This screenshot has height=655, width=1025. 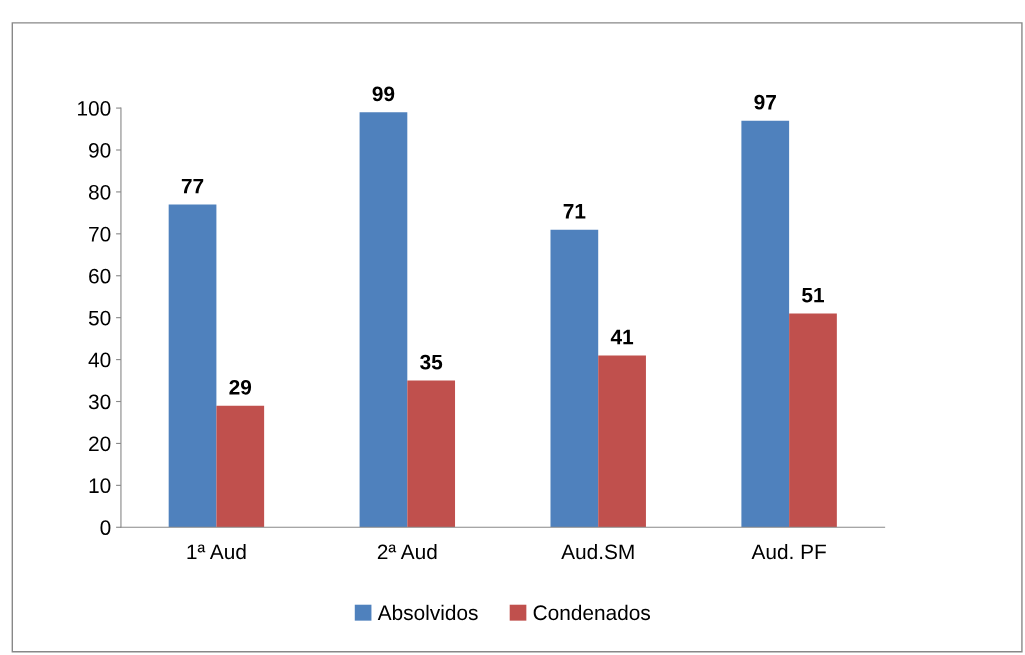 What do you see at coordinates (99, 402) in the screenshot?
I see `y-tick-label: 30` at bounding box center [99, 402].